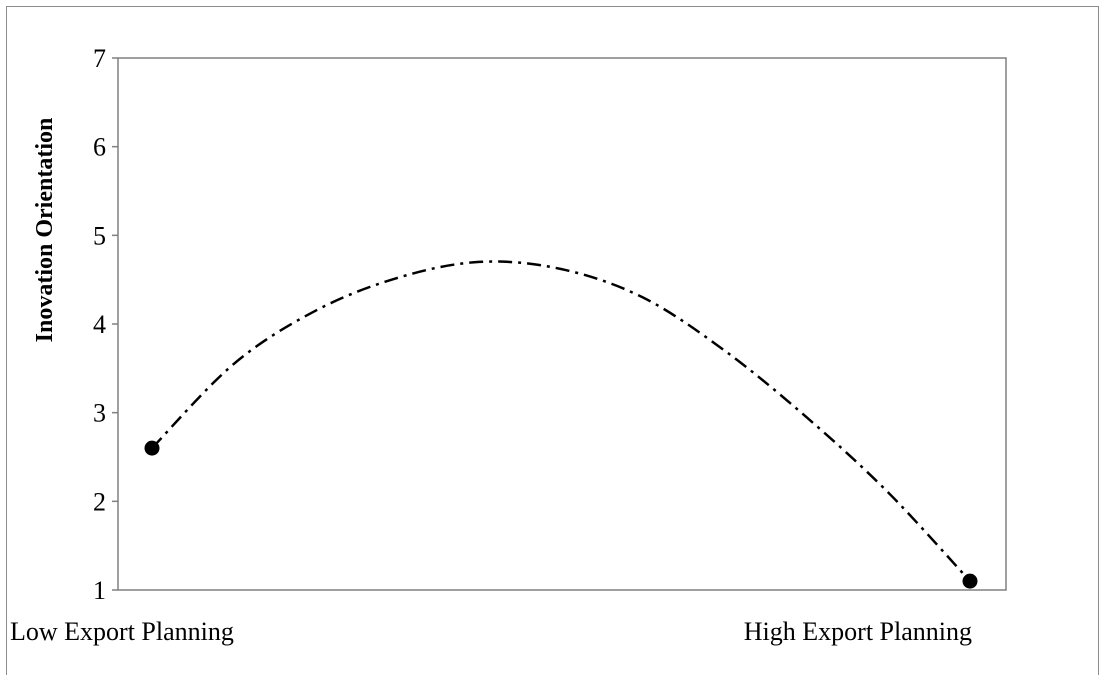  Describe the element at coordinates (99, 147) in the screenshot. I see `y-tick-label: 6` at that location.